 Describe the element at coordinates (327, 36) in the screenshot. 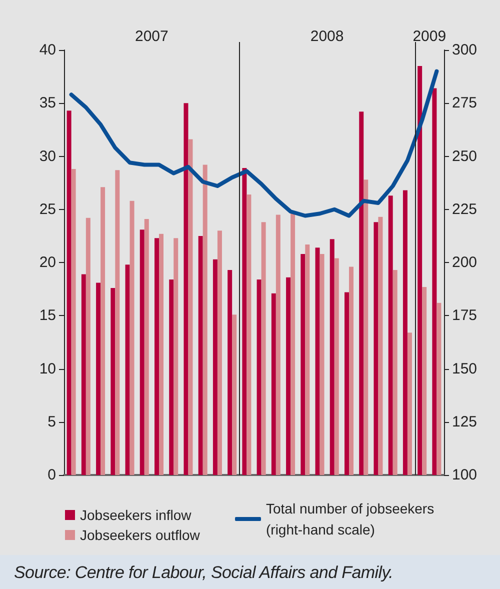

I see `text: 2008` at that location.